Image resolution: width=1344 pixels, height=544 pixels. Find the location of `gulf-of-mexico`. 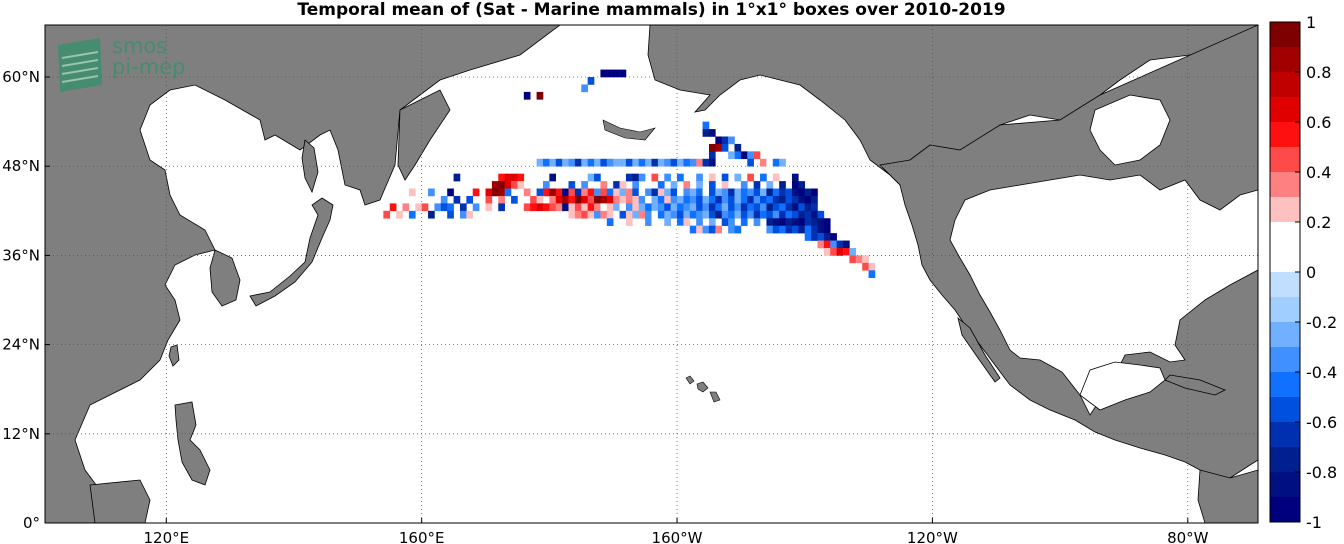

gulf-of-mexico is located at coordinates (1122, 386).